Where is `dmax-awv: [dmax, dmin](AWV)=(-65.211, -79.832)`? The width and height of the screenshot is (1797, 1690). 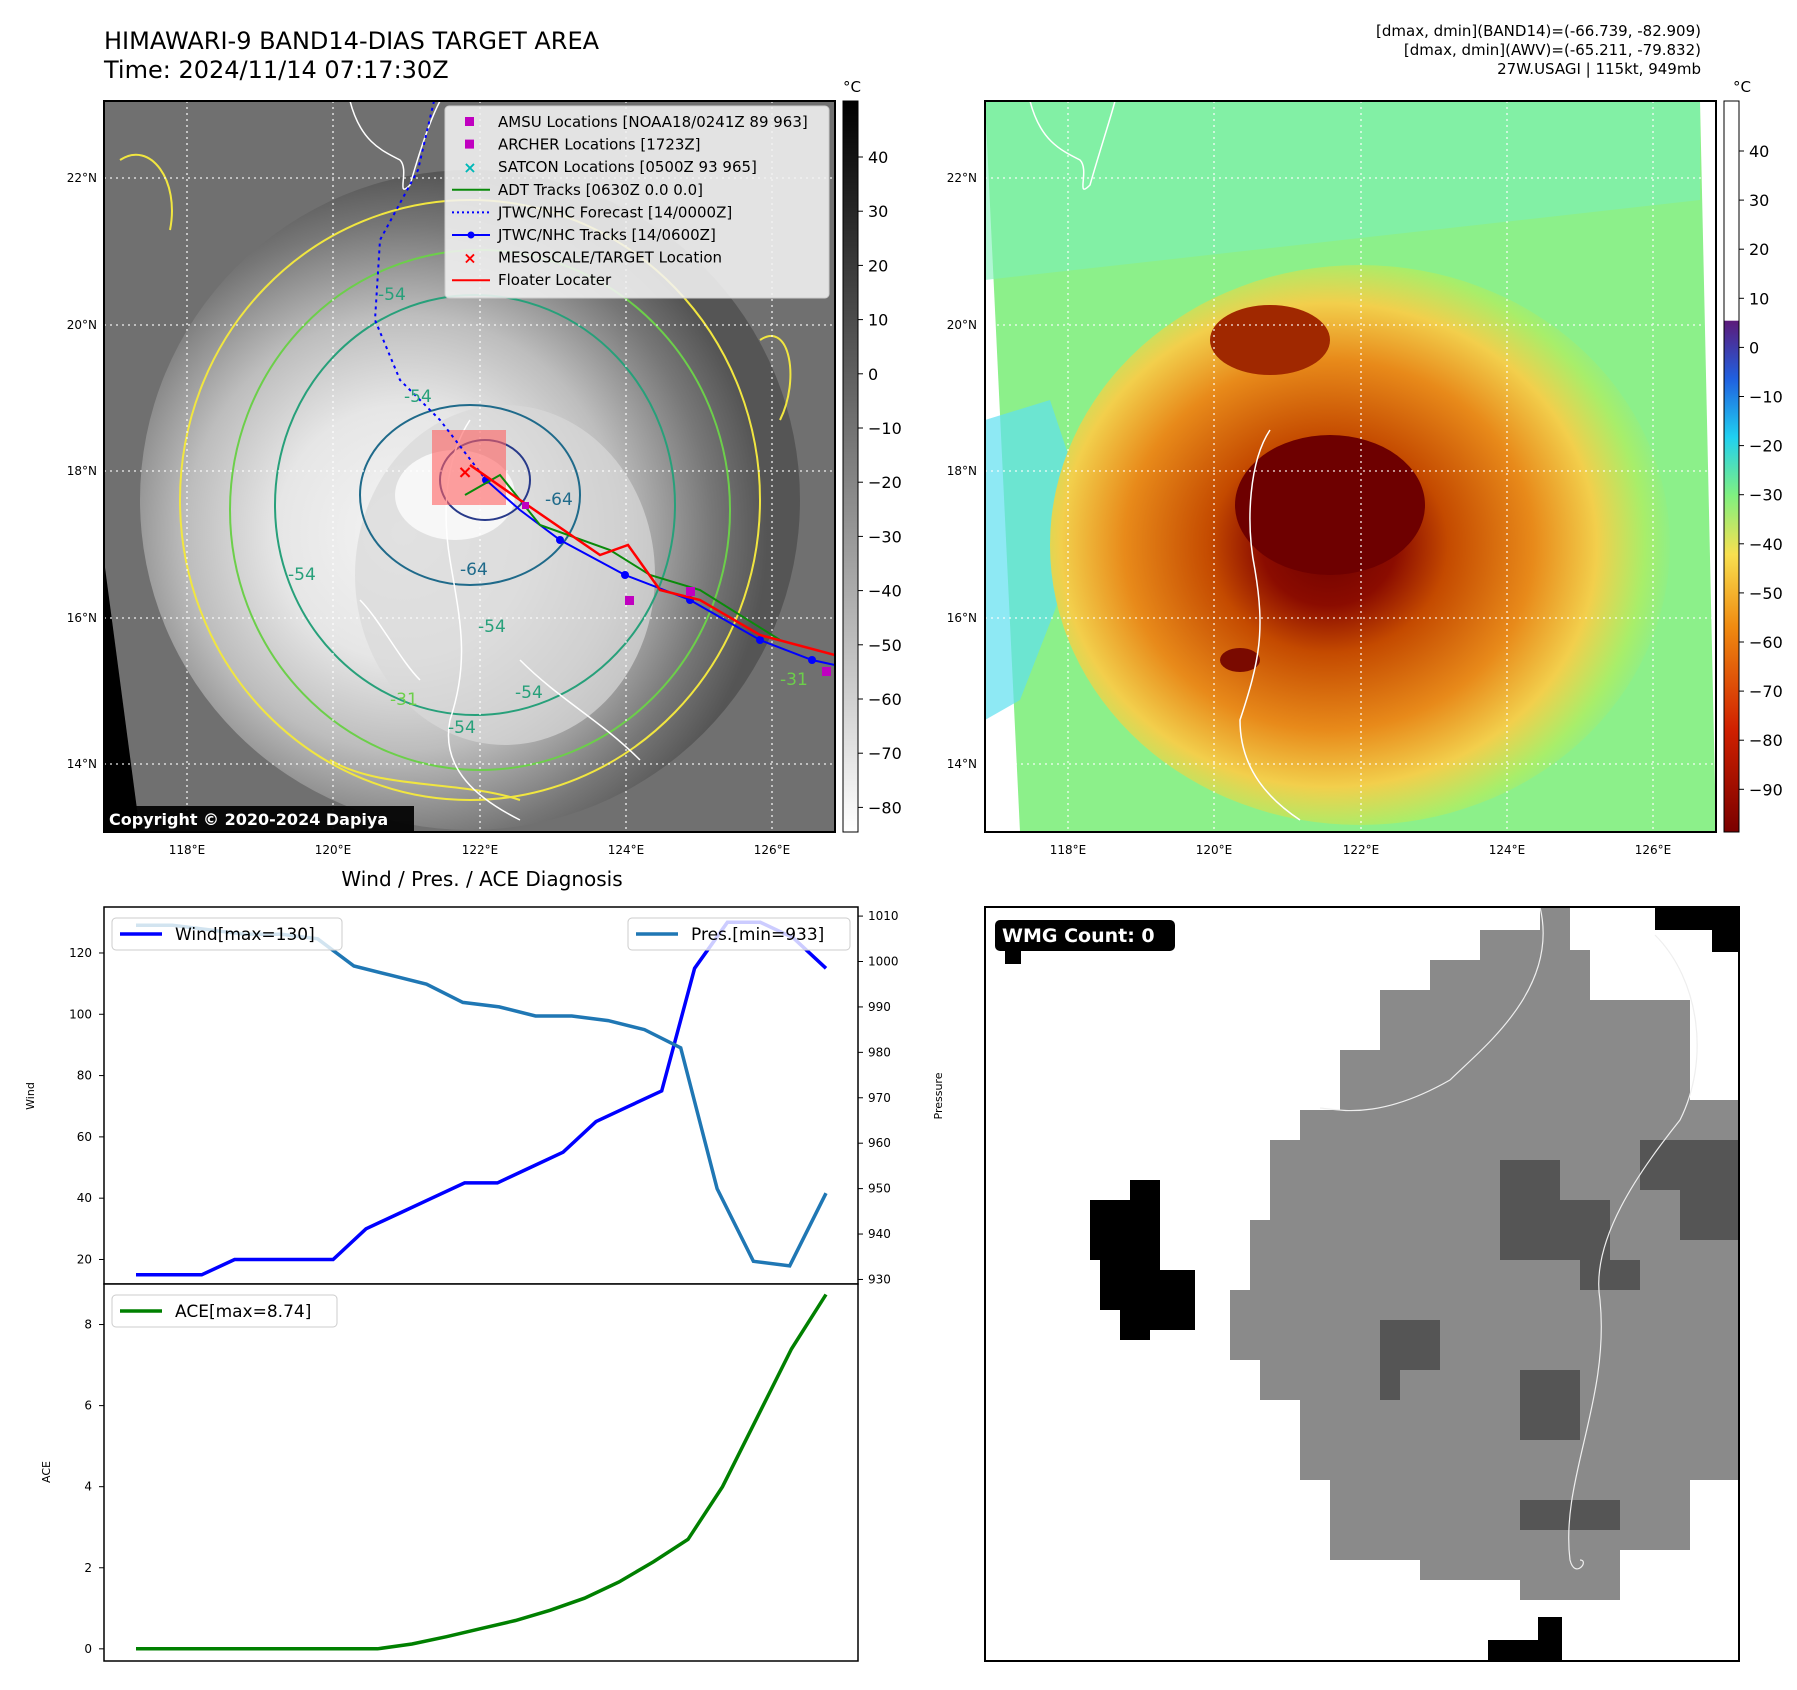
dmax-awv: [dmax, dmin](AWV)=(-65.211, -79.832) is located at coordinates (1552, 50).